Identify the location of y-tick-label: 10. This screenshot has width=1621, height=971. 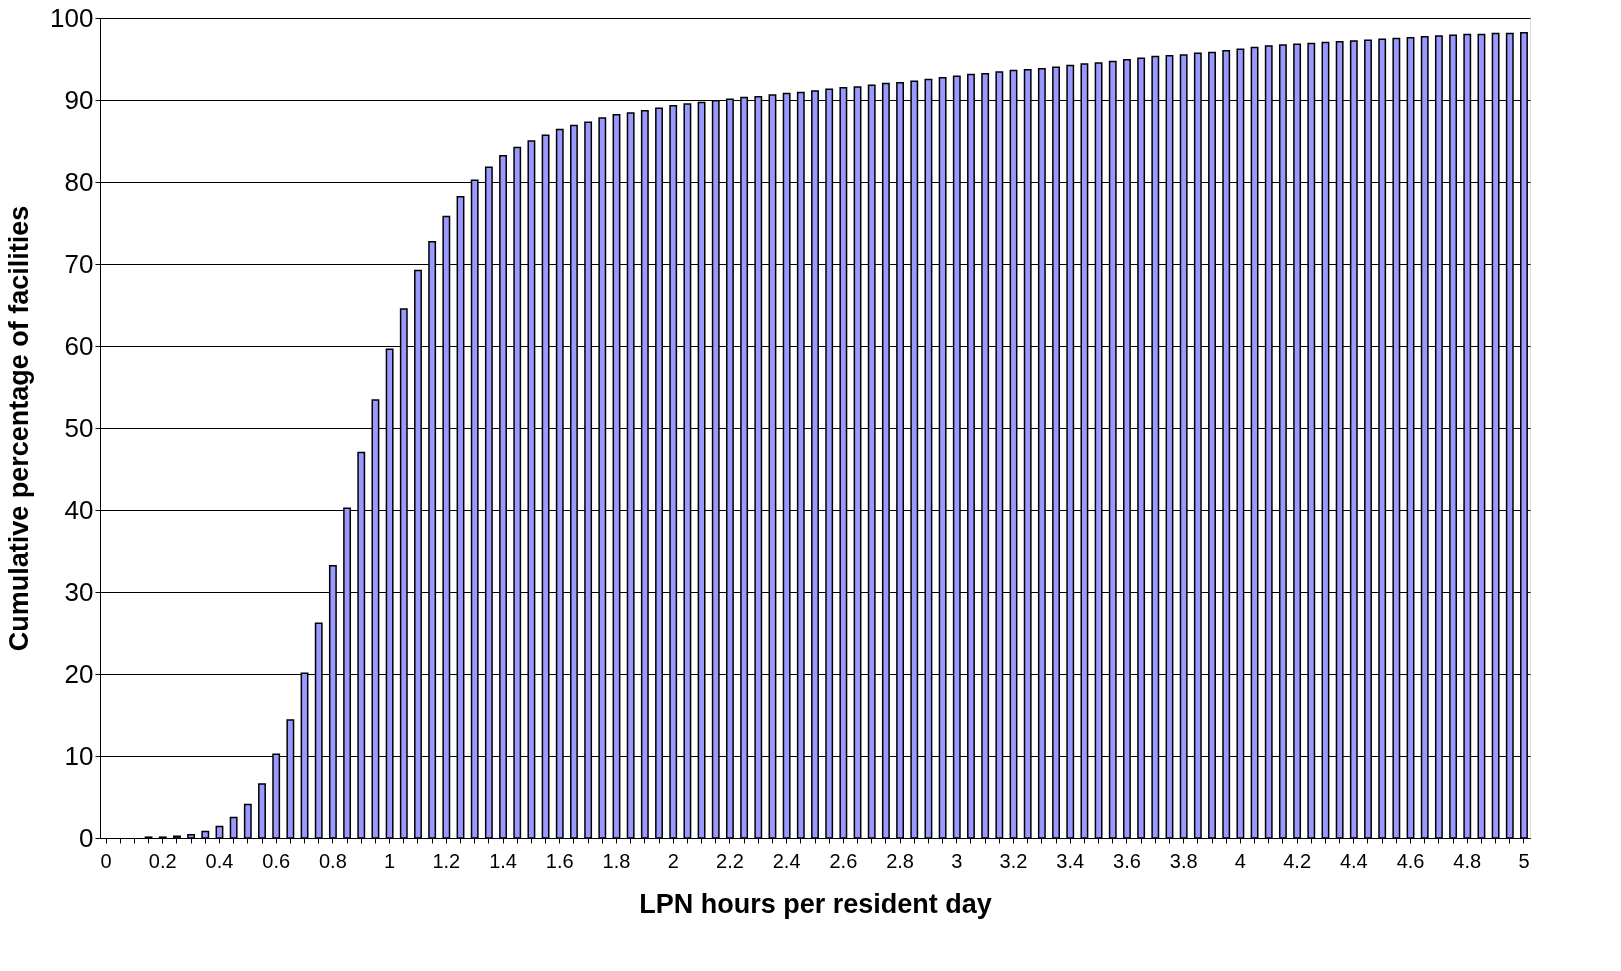
(79, 755).